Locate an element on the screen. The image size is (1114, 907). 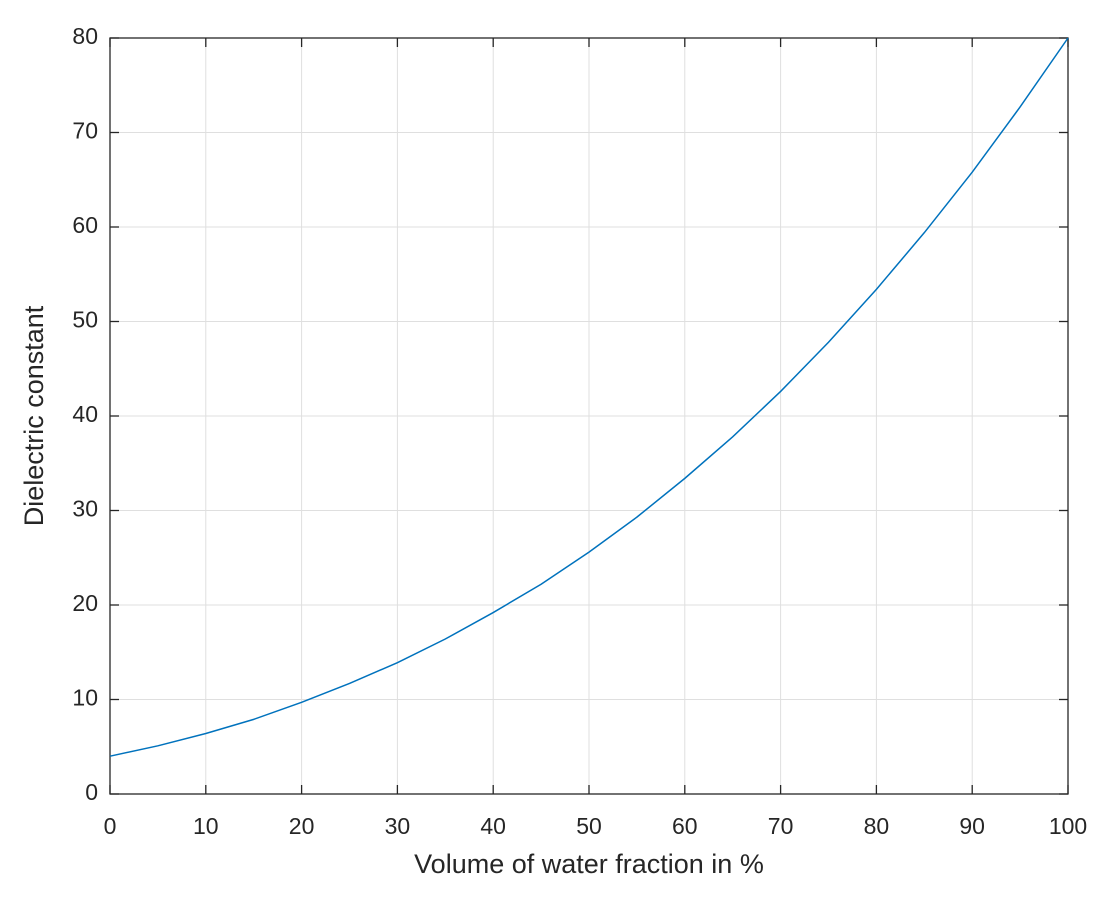
x-tick-label: 20 is located at coordinates (302, 826).